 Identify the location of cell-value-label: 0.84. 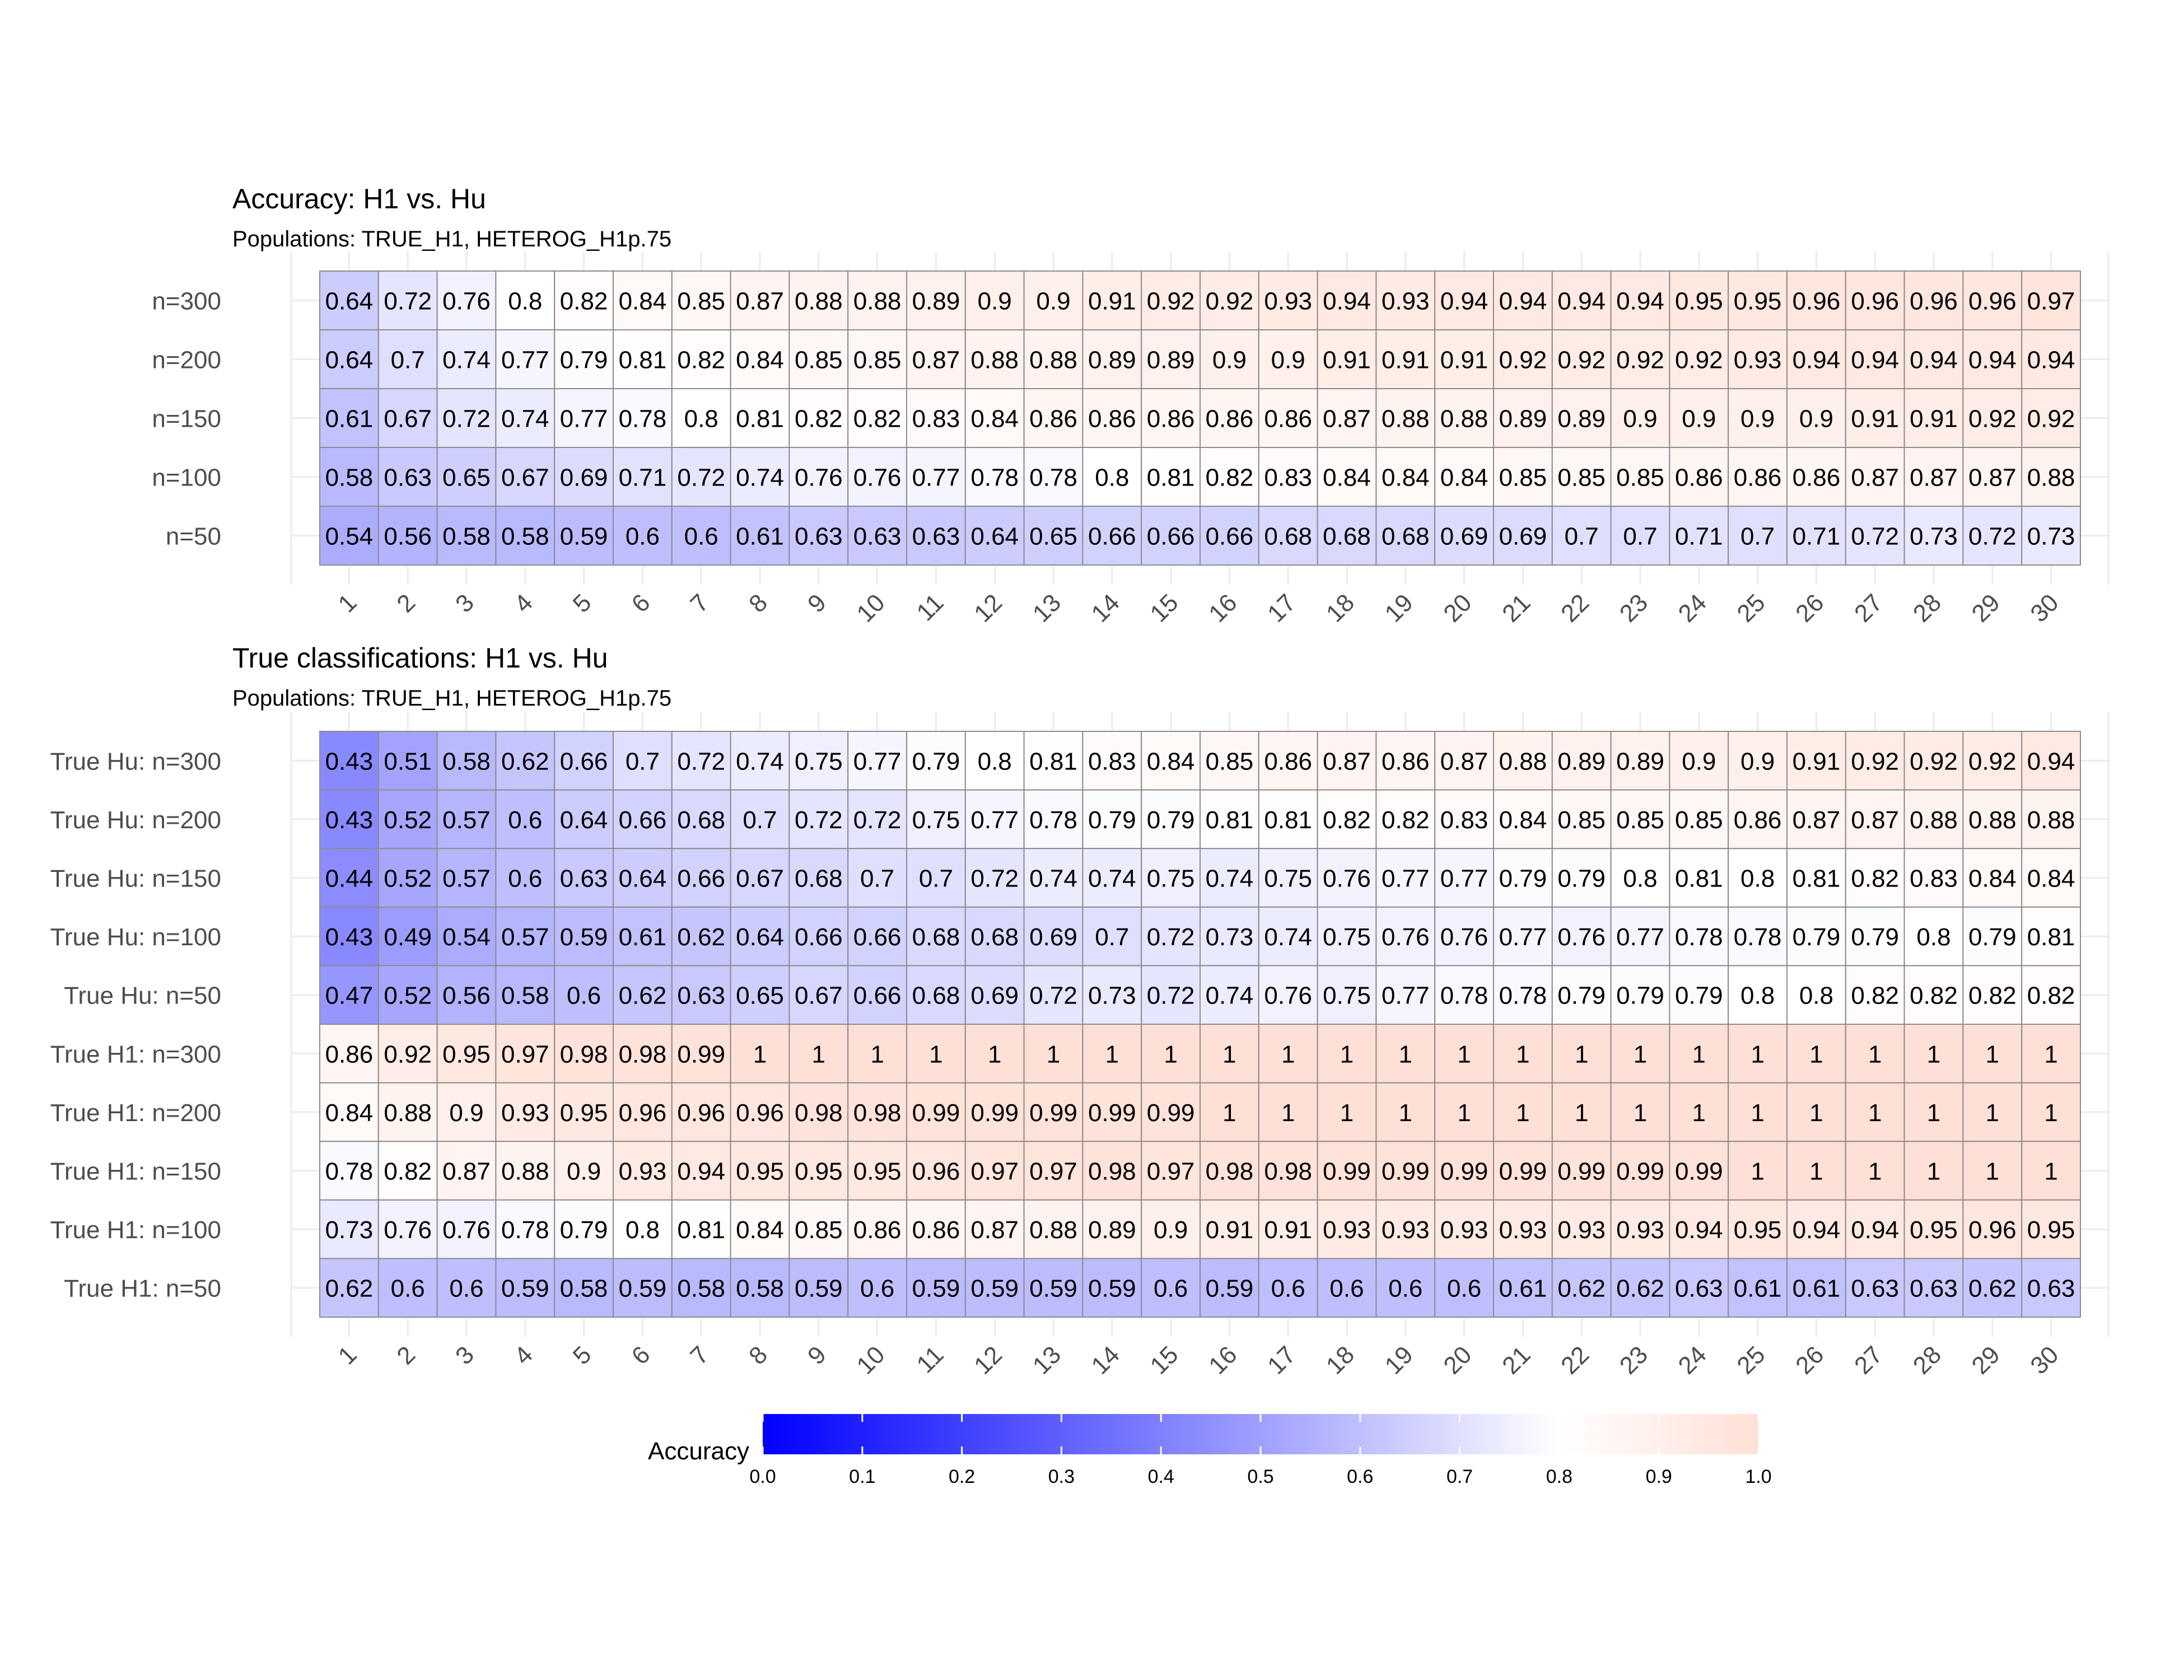
(1523, 820).